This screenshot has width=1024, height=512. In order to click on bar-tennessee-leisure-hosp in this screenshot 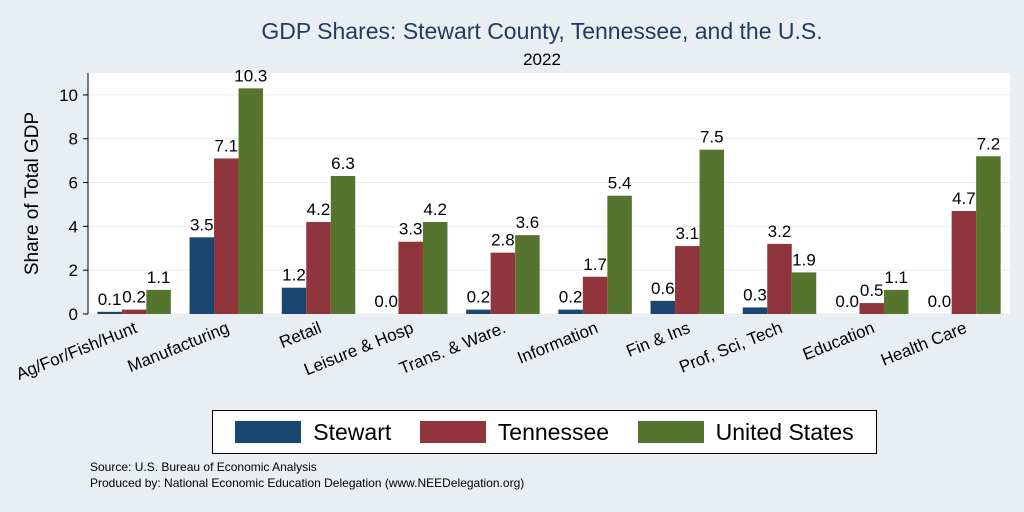, I will do `click(410, 277)`.